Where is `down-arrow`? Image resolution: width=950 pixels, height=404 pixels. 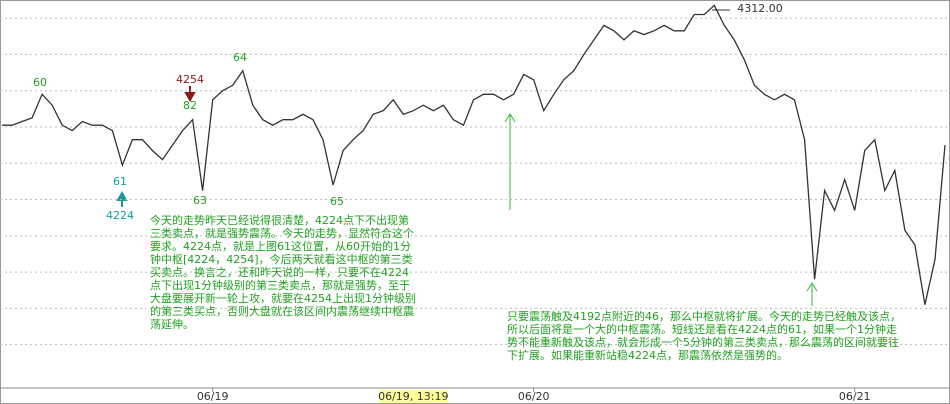
down-arrow is located at coordinates (190, 94).